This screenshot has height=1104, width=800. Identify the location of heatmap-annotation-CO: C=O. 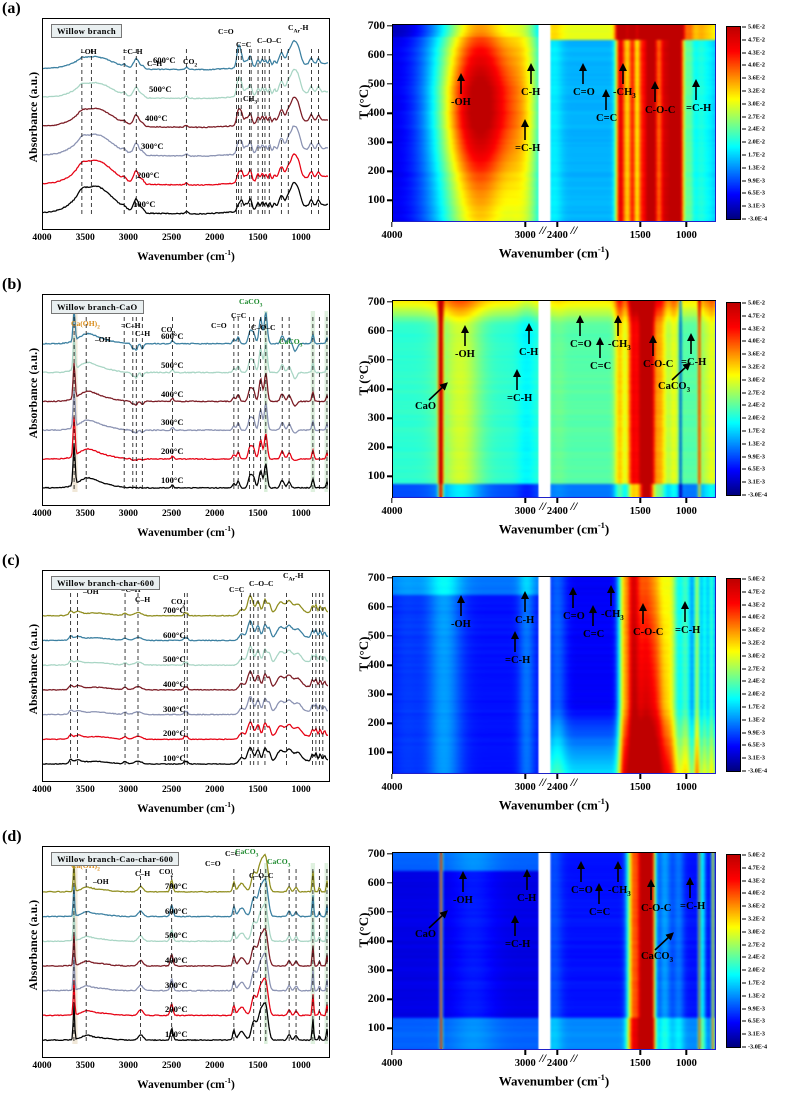
(581, 344).